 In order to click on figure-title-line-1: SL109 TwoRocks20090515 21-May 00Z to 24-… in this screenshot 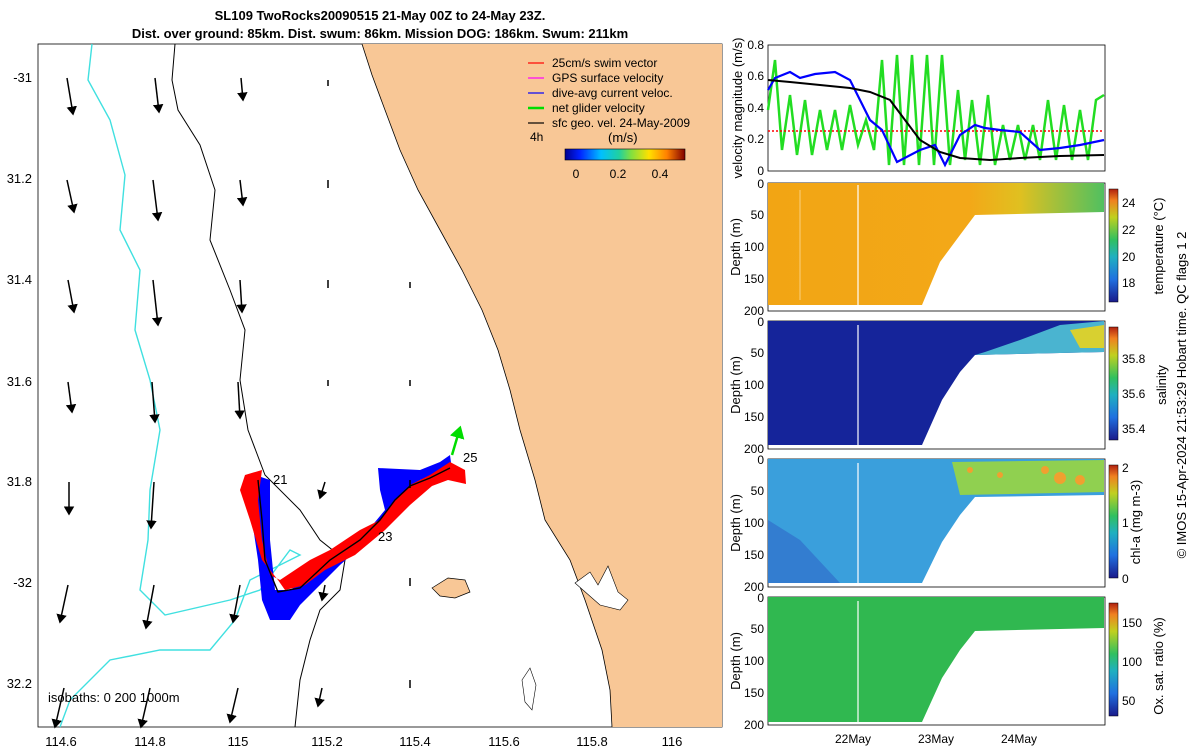, I will do `click(380, 15)`.